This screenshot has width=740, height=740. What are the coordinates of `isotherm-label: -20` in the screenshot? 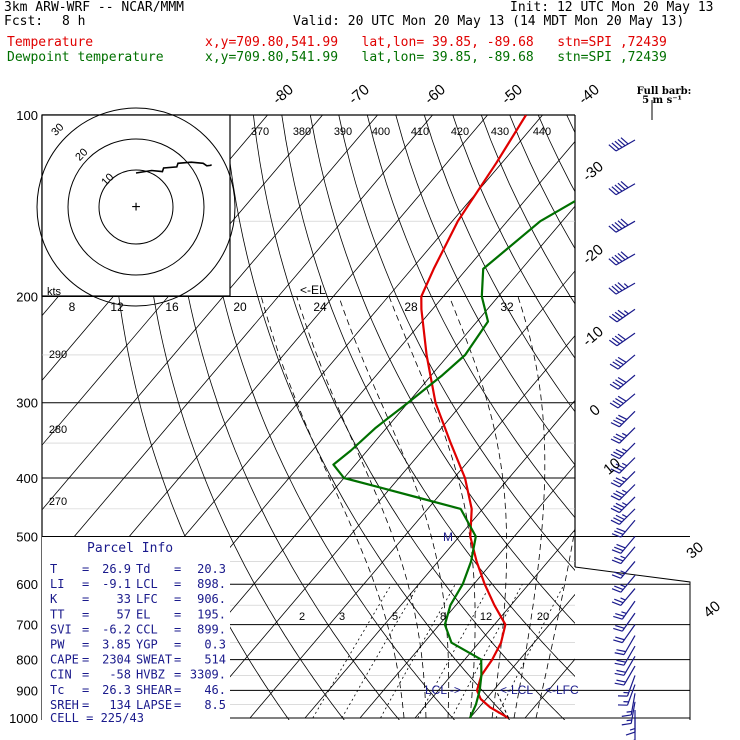 It's located at (593, 254).